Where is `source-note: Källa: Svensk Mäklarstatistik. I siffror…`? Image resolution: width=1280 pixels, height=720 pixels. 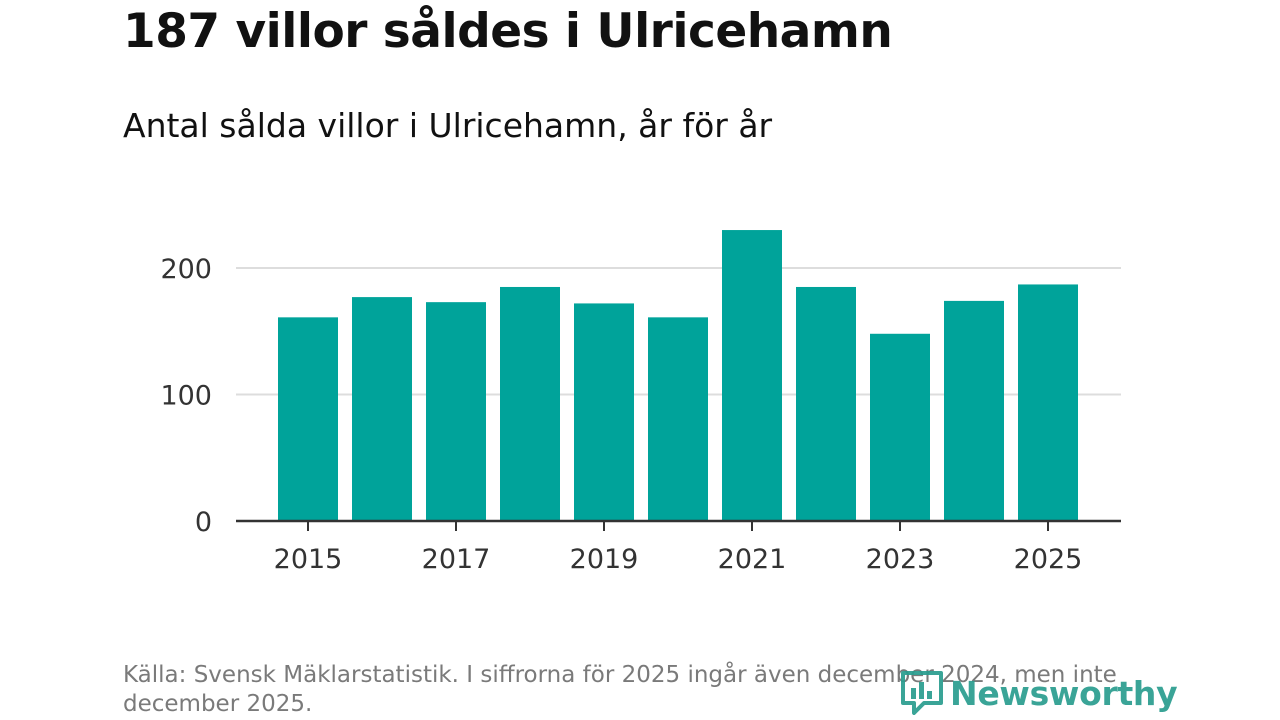
source-note: Källa: Svensk Mäklarstatistik. I siffror… is located at coordinates (620, 689).